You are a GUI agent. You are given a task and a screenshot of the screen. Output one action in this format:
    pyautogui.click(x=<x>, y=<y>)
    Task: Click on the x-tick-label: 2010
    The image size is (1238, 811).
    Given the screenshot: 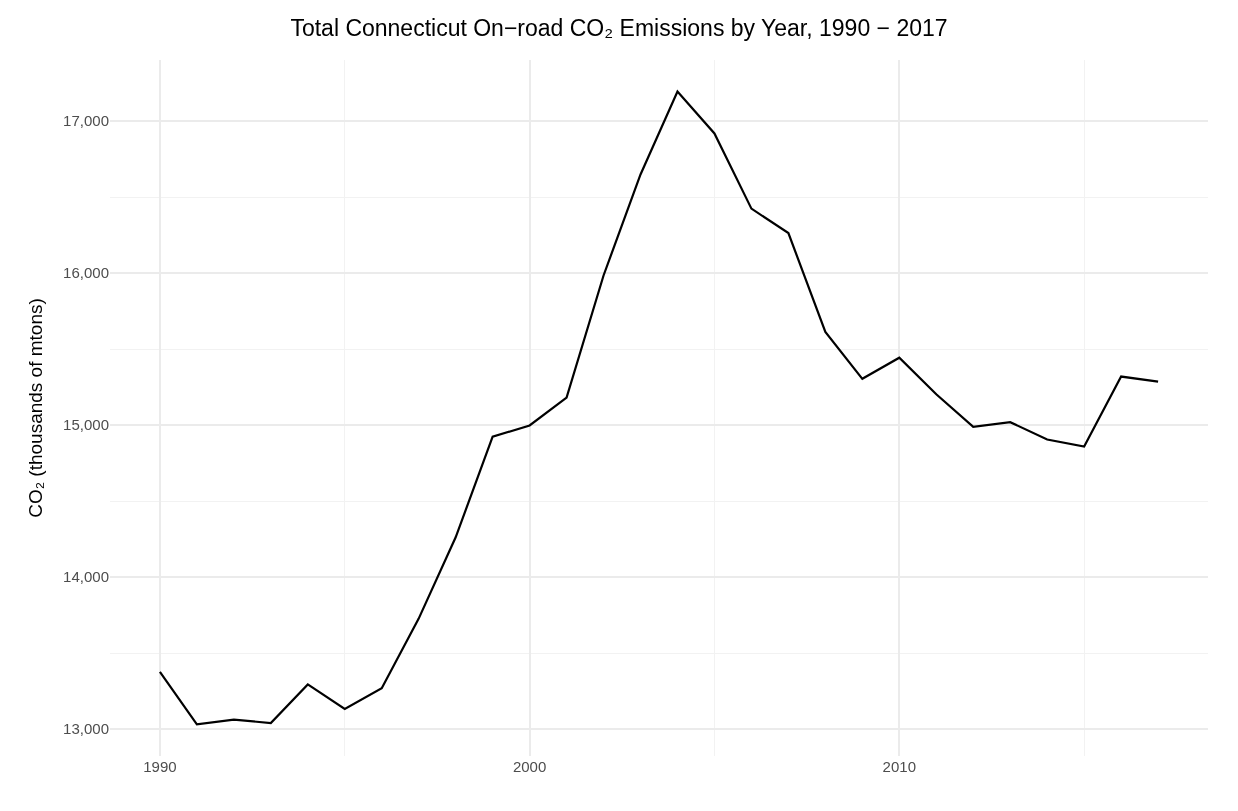 What is the action you would take?
    pyautogui.click(x=899, y=766)
    